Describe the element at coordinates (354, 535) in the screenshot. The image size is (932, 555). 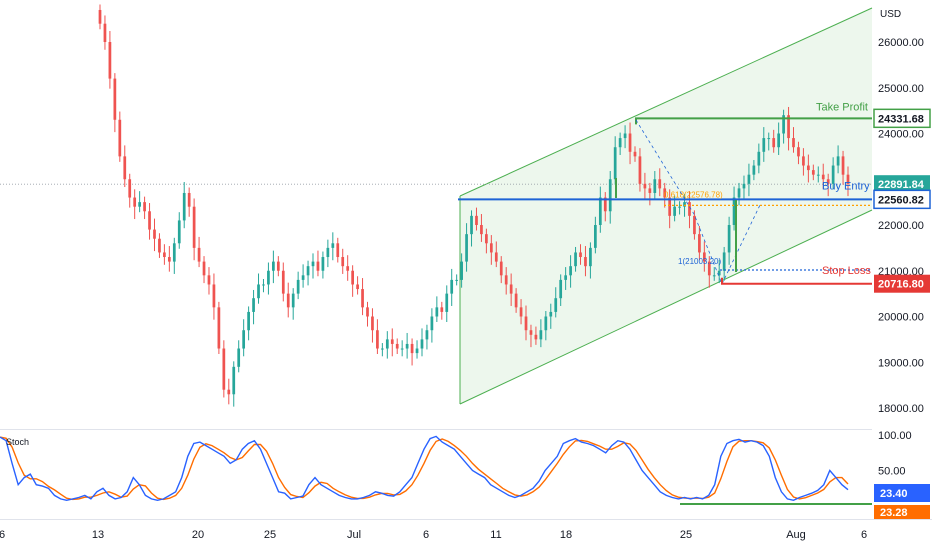
I see `x-tick-label: Jul` at that location.